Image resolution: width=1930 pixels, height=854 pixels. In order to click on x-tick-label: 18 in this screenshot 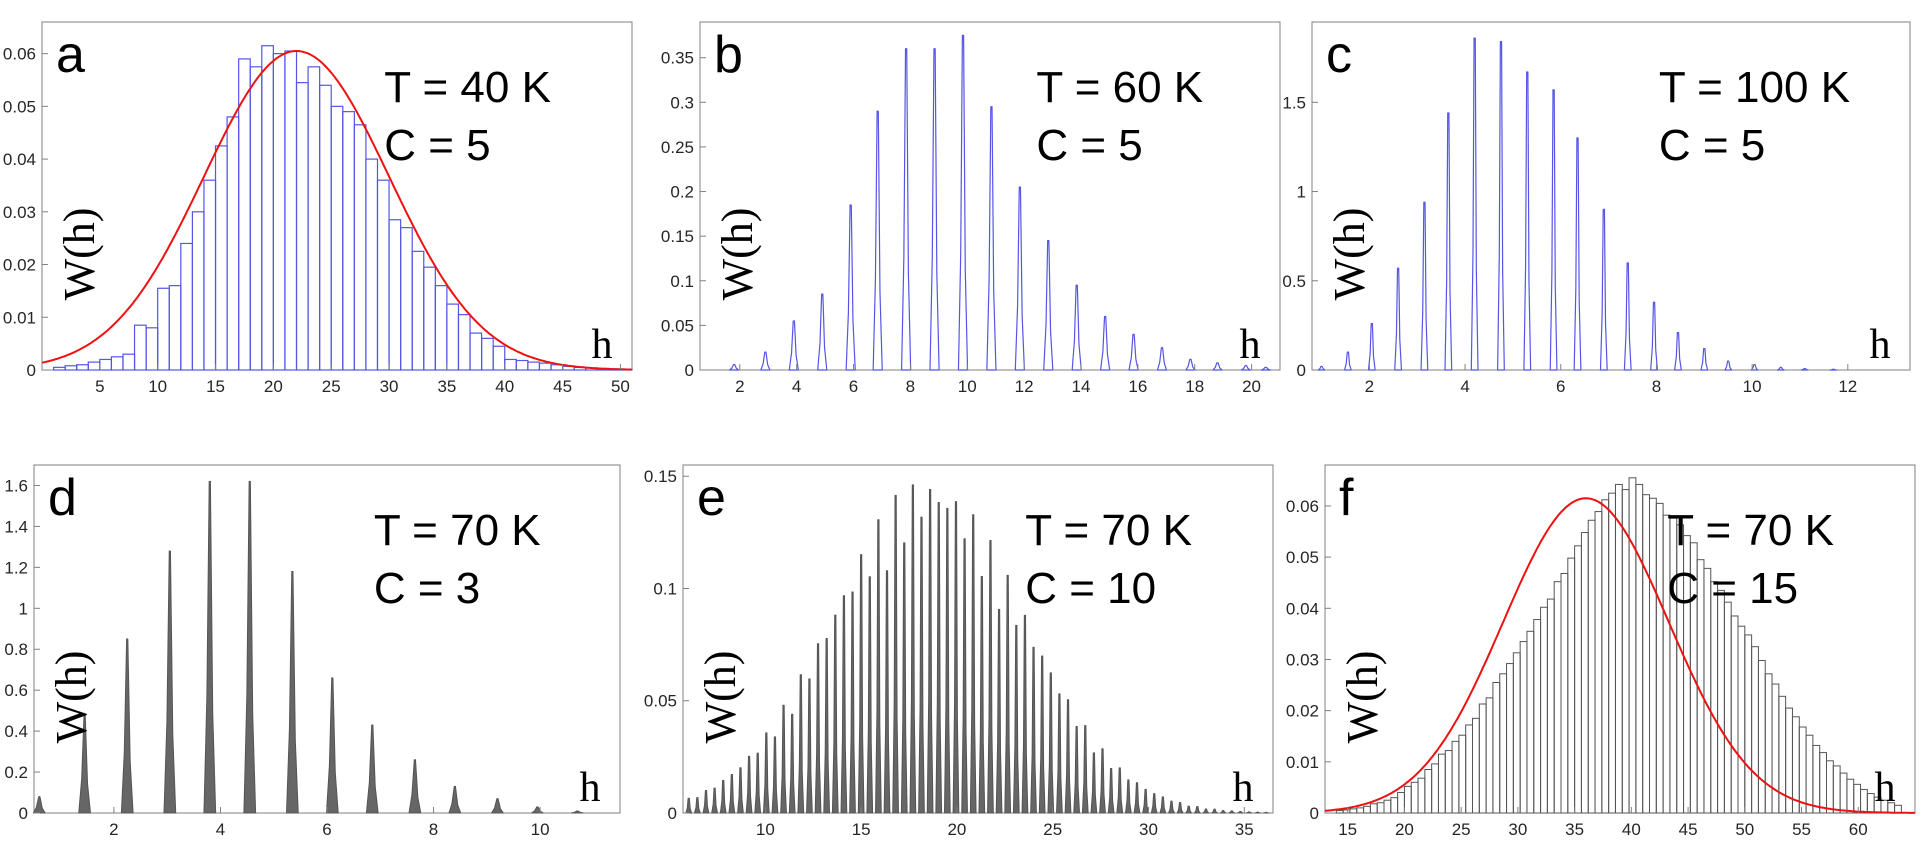, I will do `click(1194, 386)`.